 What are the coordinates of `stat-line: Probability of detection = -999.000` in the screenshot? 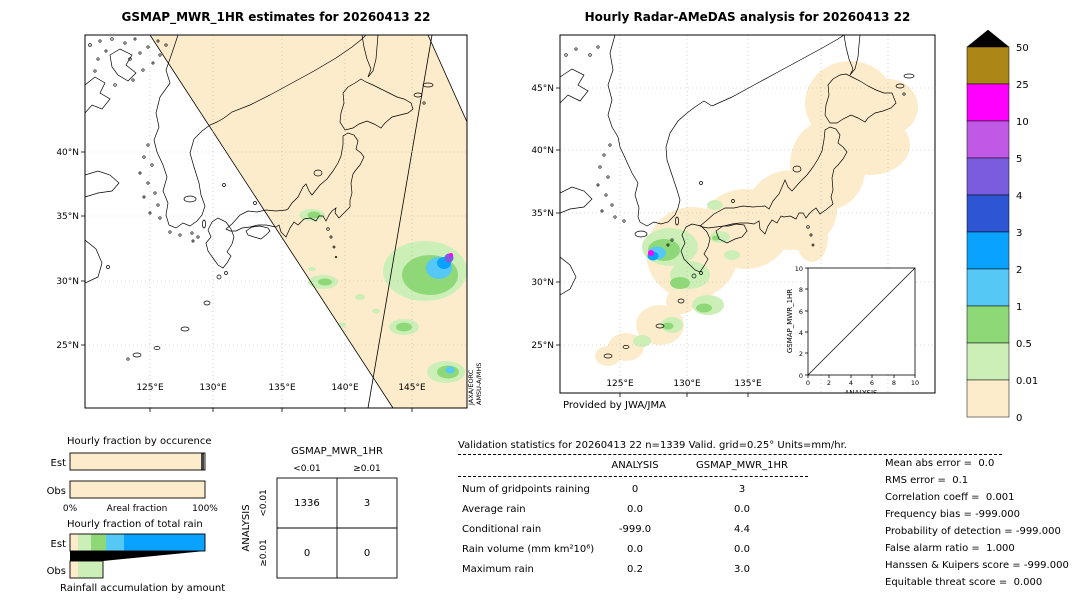 It's located at (973, 531).